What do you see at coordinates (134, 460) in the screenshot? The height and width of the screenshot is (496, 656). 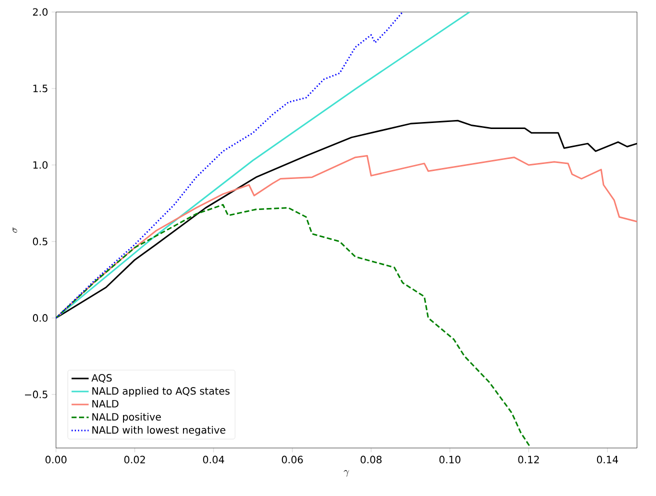 I see `x-tick-label: 0.02` at bounding box center [134, 460].